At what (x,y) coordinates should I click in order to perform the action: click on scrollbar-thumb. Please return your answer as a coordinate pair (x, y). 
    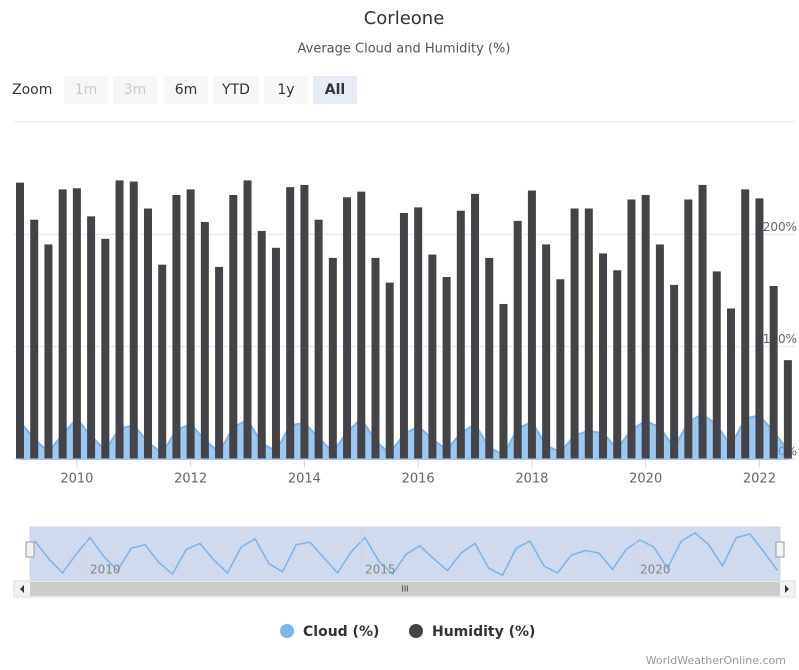
    Looking at the image, I should click on (405, 589).